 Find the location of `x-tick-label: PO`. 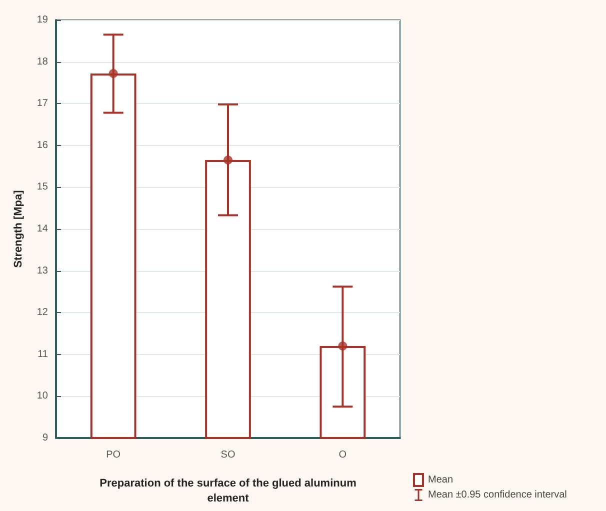

x-tick-label: PO is located at coordinates (113, 455).